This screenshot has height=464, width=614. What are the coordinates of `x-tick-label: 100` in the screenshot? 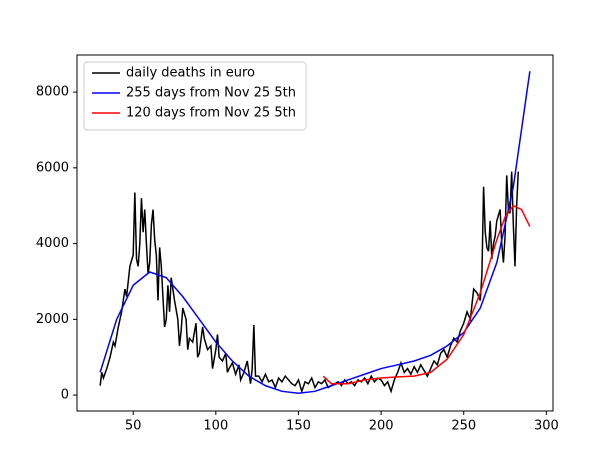 It's located at (215, 426).